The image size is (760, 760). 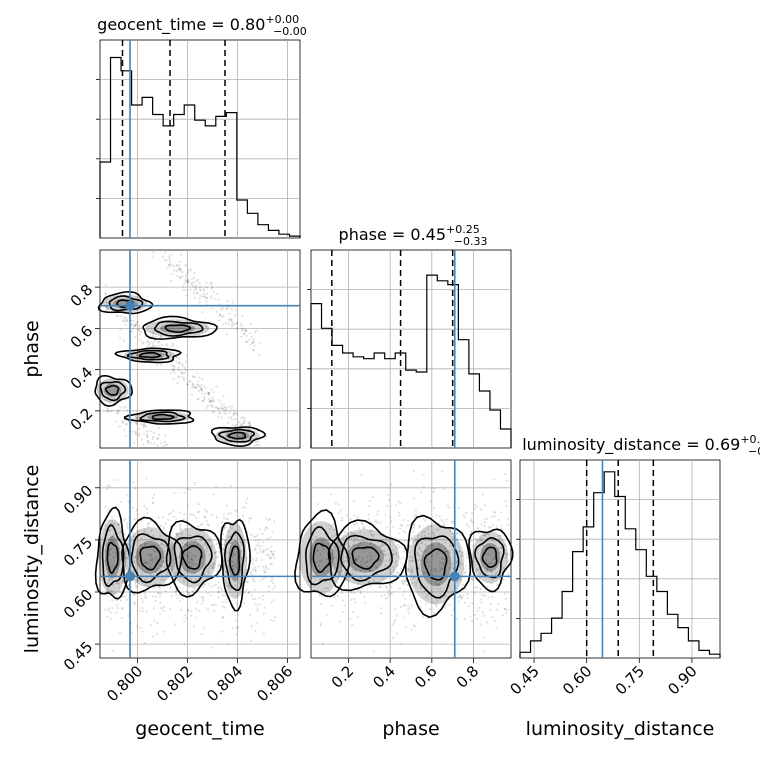 I want to click on x-tick-label: 0.8, so click(x=468, y=677).